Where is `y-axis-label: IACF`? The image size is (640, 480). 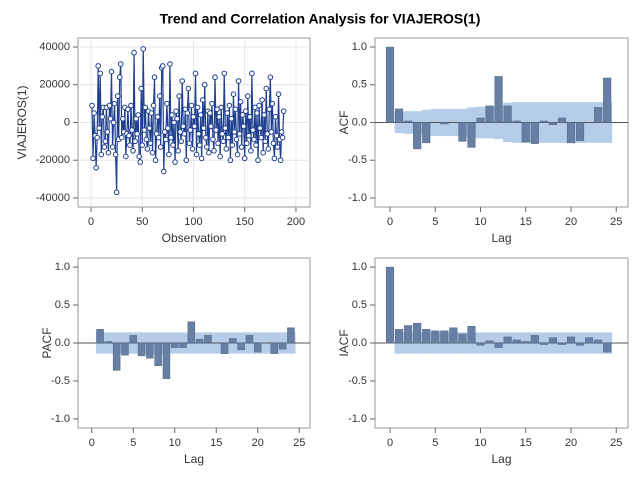 y-axis-label: IACF is located at coordinates (344, 342).